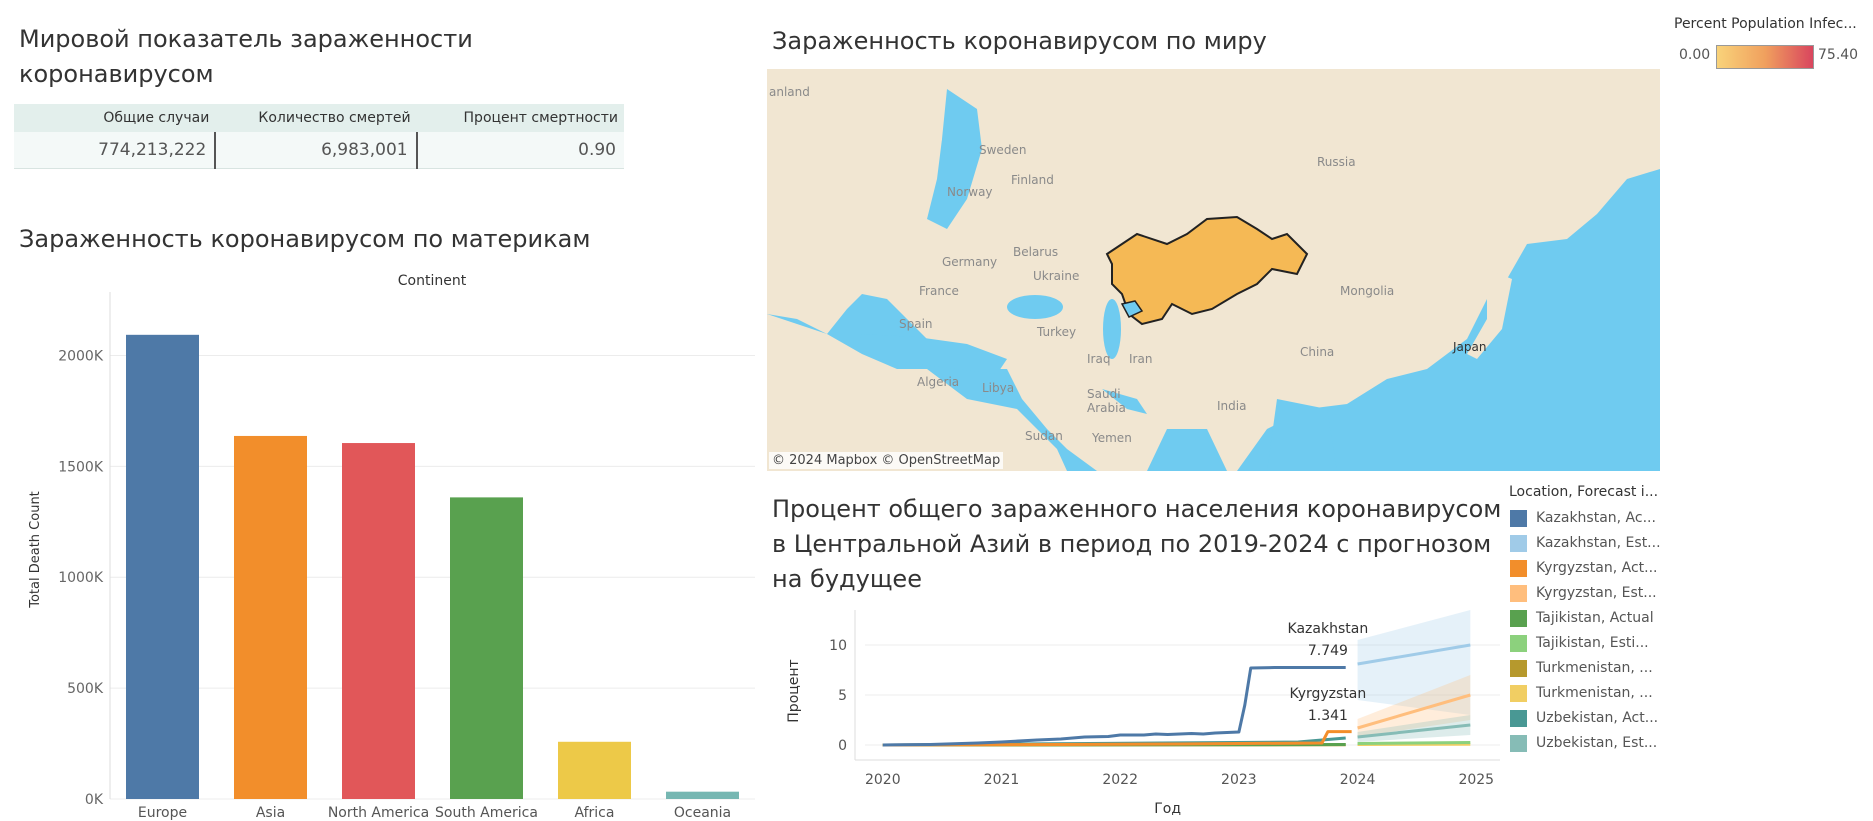  What do you see at coordinates (1044, 436) in the screenshot?
I see `map-label: Sudan` at bounding box center [1044, 436].